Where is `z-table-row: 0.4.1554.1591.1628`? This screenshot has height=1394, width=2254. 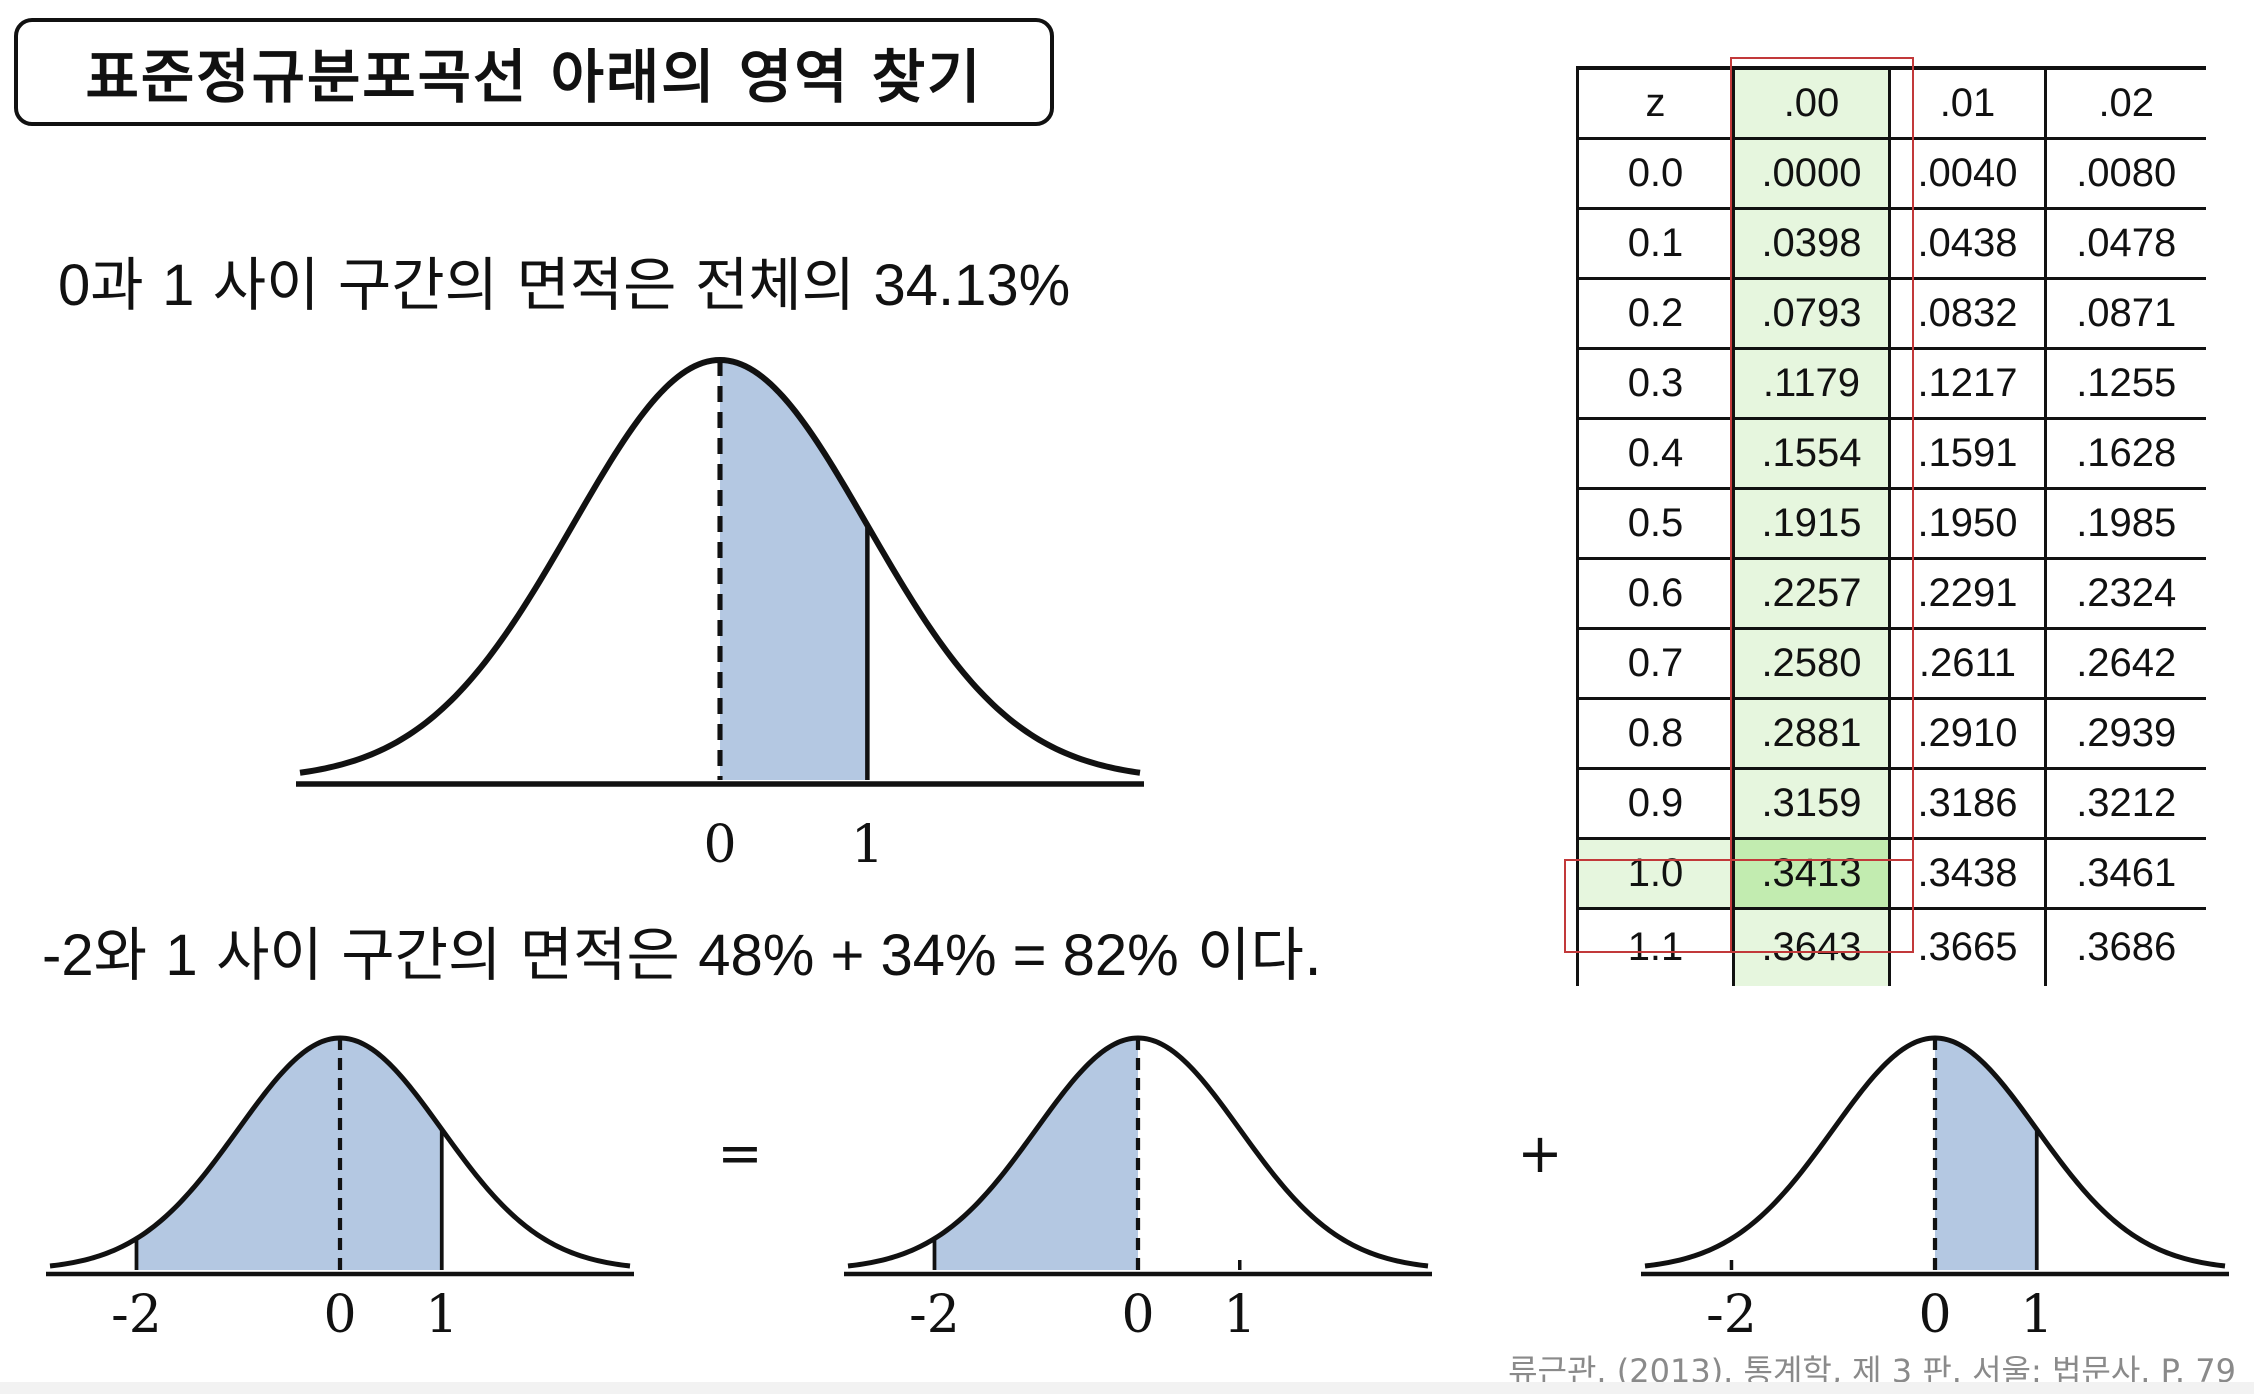
z-table-row: 0.4.1554.1591.1628 is located at coordinates (1891, 453).